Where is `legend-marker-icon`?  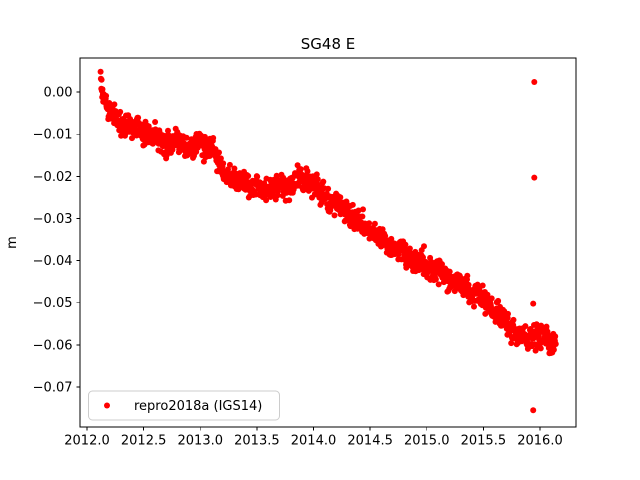 legend-marker-icon is located at coordinates (107, 405).